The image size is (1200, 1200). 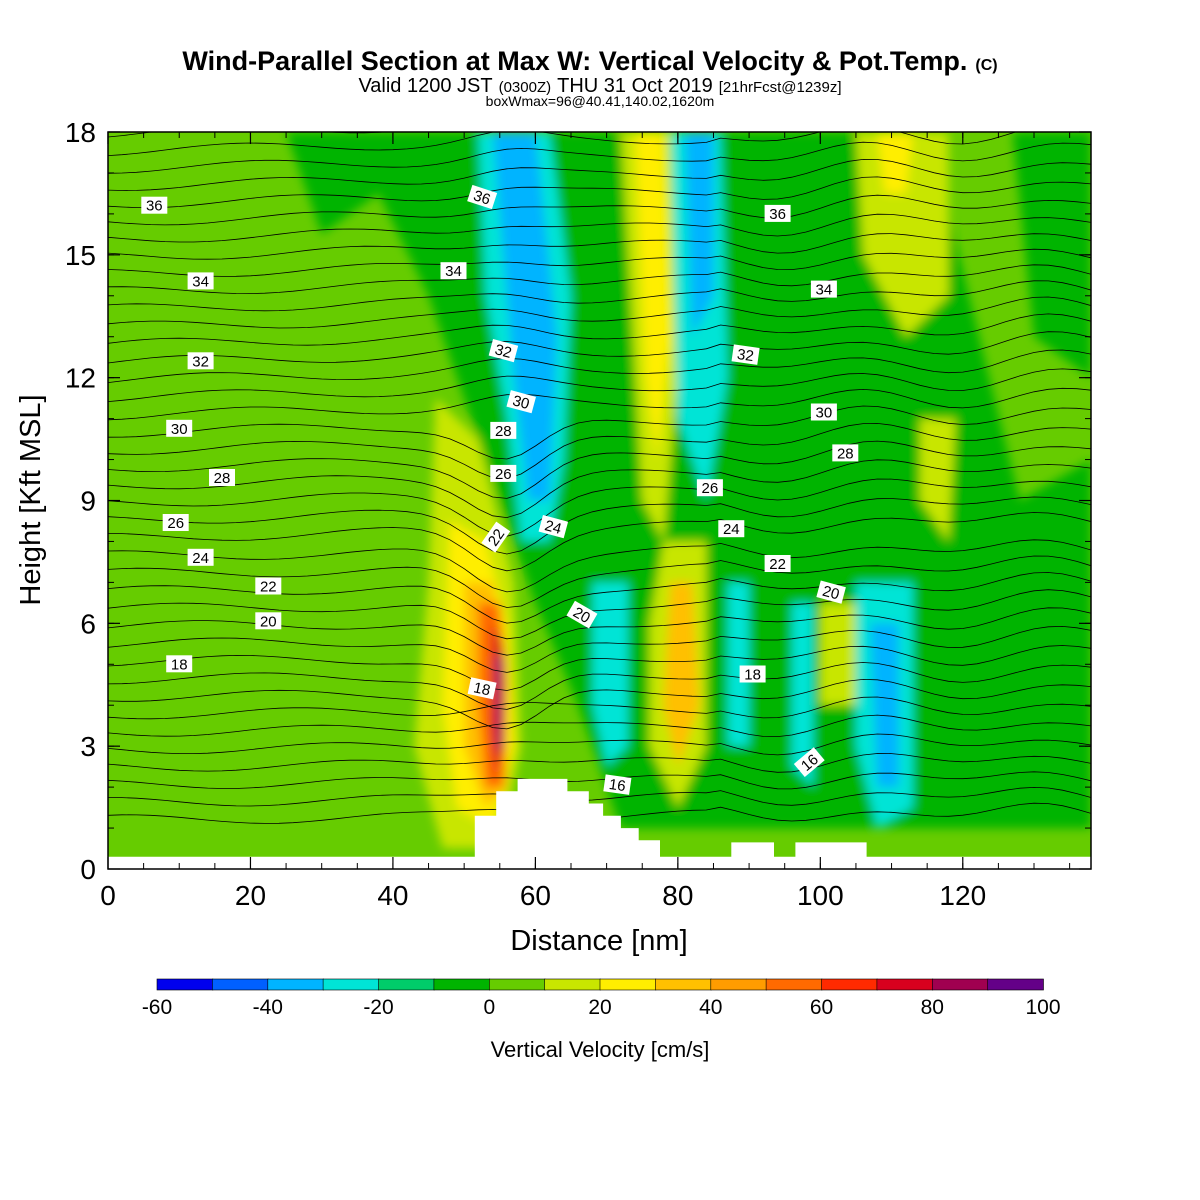 I want to click on svg-text: 18, so click(x=482, y=689).